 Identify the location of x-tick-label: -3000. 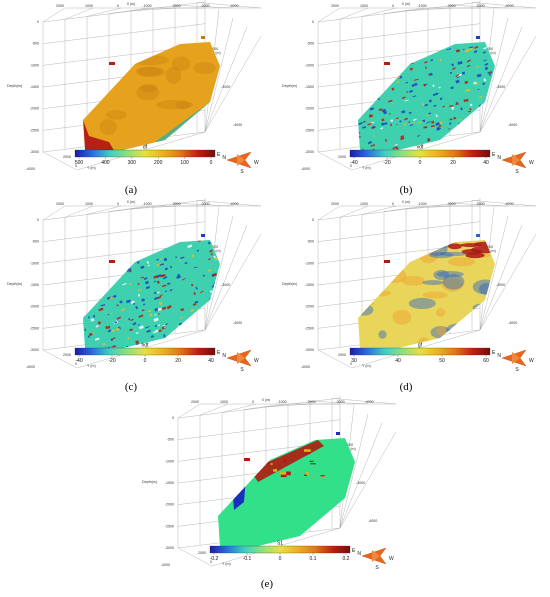
(479, 6).